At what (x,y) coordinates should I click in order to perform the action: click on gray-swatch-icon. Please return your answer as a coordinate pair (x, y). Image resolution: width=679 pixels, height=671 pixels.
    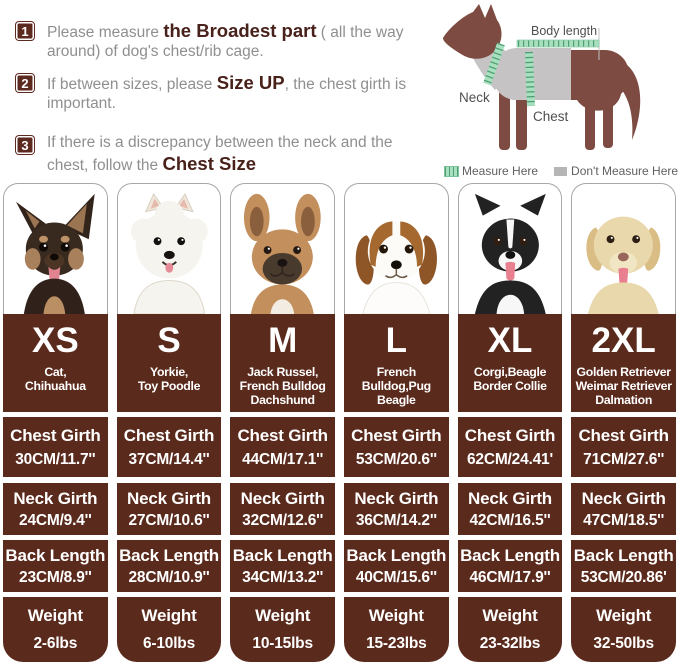
    Looking at the image, I should click on (561, 171).